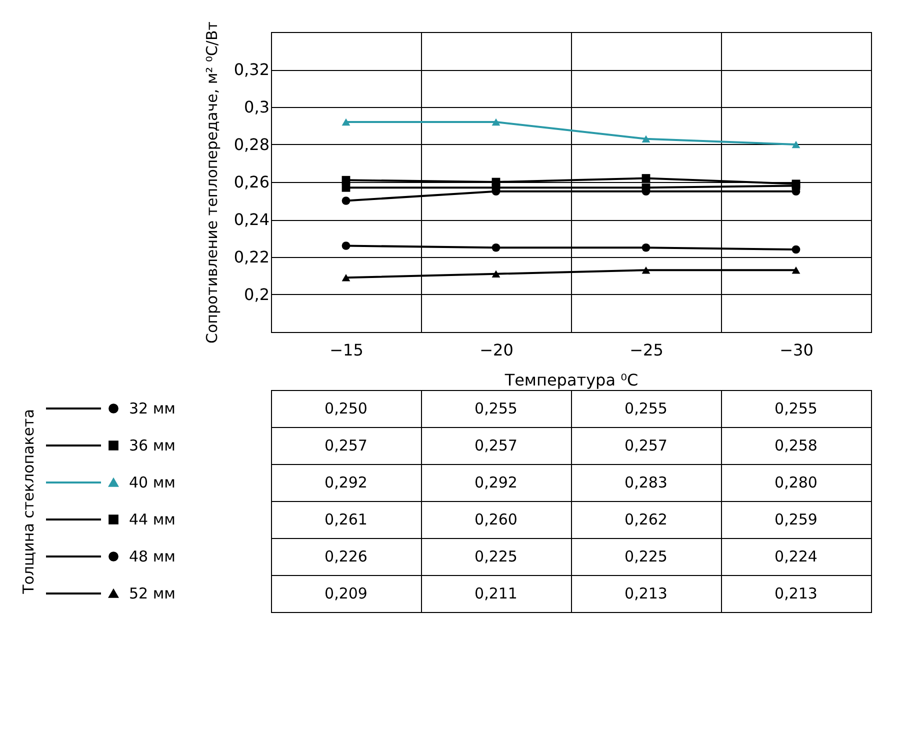 Image resolution: width=900 pixels, height=729 pixels. What do you see at coordinates (152, 557) in the screenshot?
I see `legend-label: 48 мм` at bounding box center [152, 557].